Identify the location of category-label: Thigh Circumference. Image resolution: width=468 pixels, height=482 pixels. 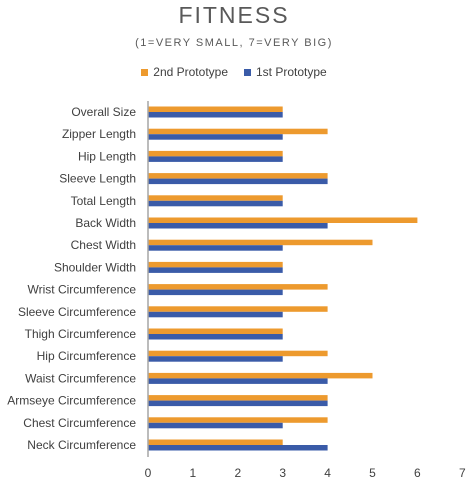
(81, 334).